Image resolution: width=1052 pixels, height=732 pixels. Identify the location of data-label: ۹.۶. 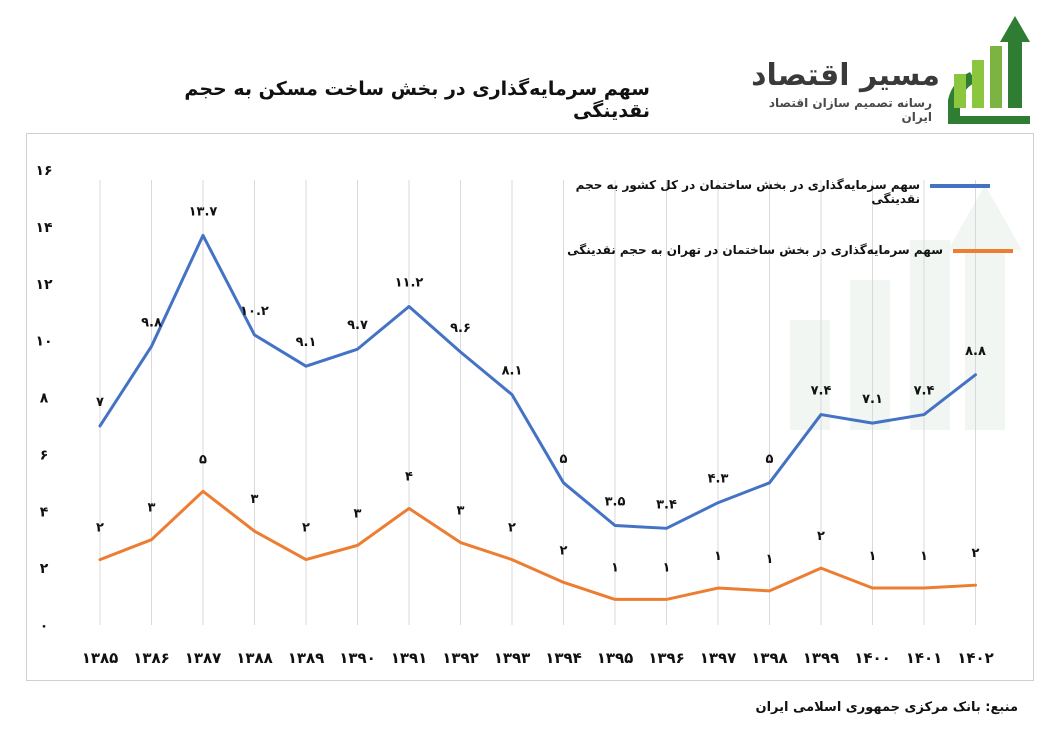
(460, 328).